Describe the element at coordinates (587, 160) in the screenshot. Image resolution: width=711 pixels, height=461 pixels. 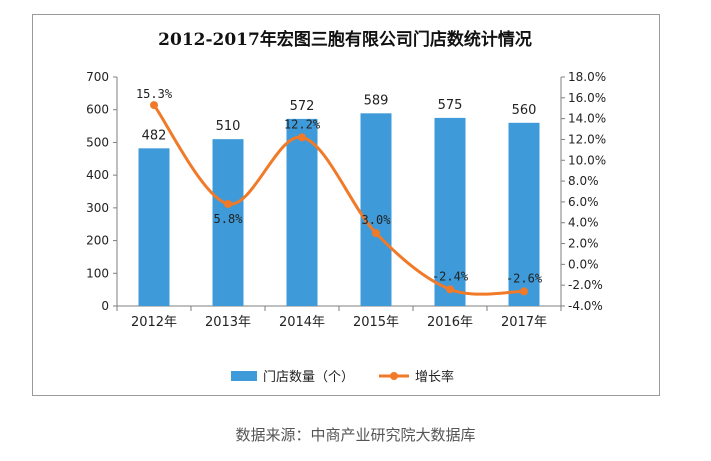
I see `right-tick-label: 10.0%` at that location.